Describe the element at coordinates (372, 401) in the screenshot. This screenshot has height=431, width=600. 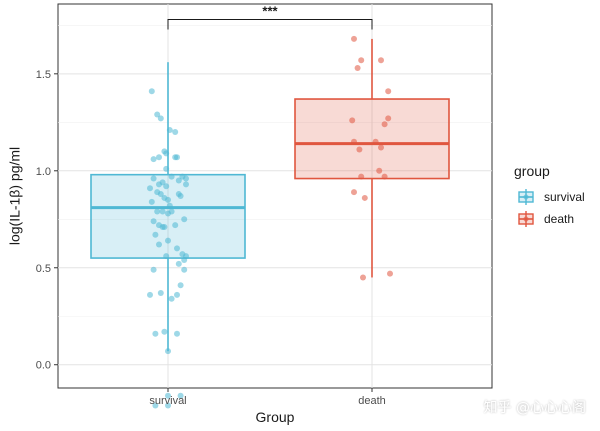
I see `x-tick-label: death` at that location.